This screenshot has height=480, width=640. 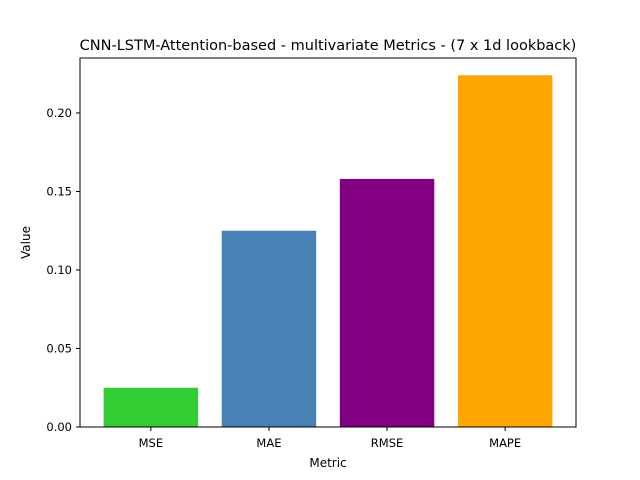 What do you see at coordinates (330, 438) in the screenshot?
I see `x-axis-ticks: MSE MAE RMSE MAPE` at bounding box center [330, 438].